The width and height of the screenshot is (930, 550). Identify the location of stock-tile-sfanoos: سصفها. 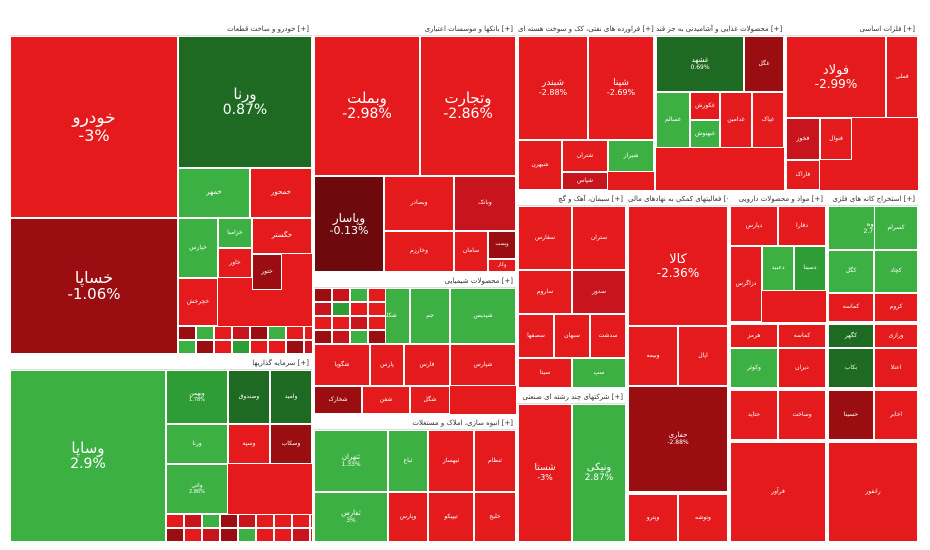
(536, 336).